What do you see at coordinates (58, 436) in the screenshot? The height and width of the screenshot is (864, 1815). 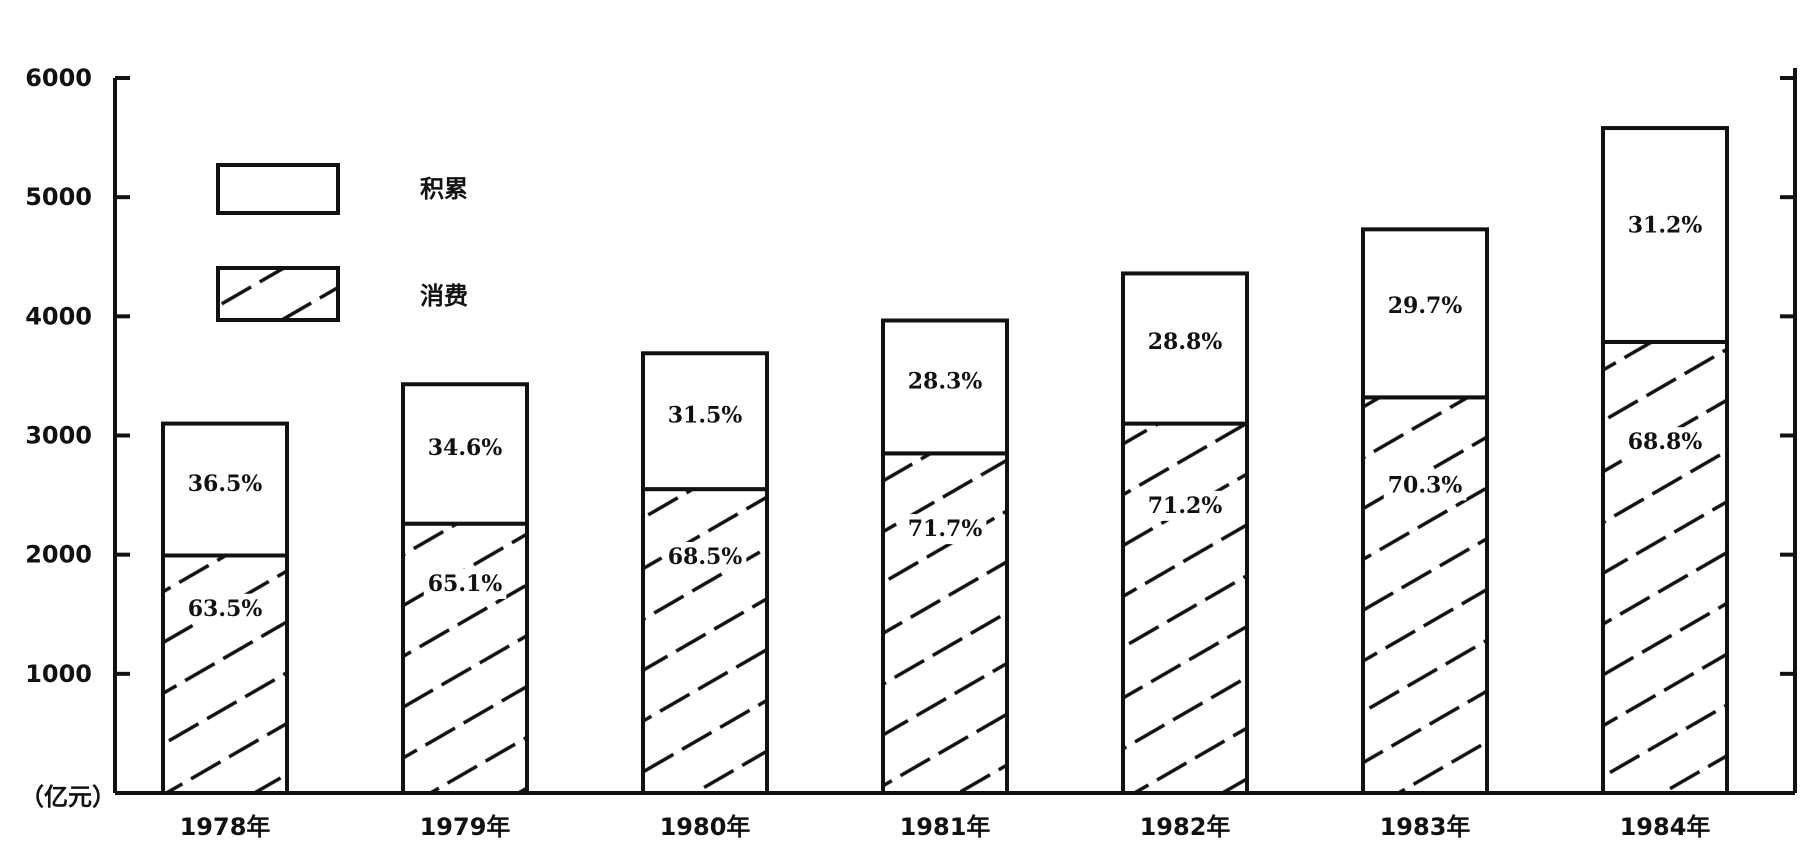 I see `y-tick-label: 3000` at bounding box center [58, 436].